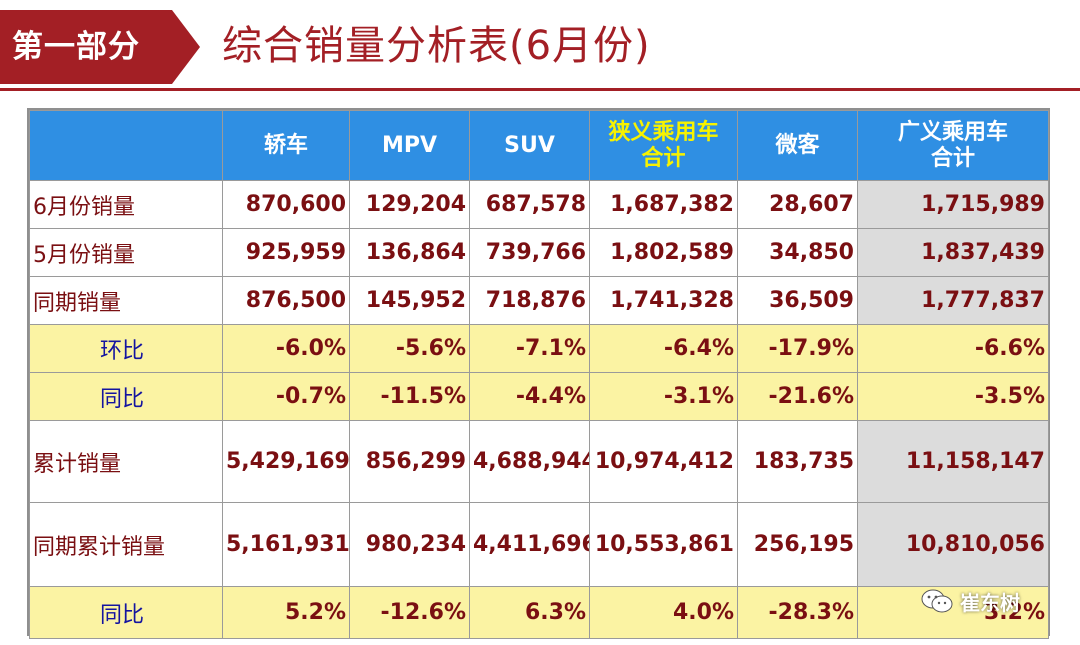 The height and width of the screenshot is (645, 1080). What do you see at coordinates (952, 132) in the screenshot?
I see `header-label-line1: 广义乘用车` at bounding box center [952, 132].